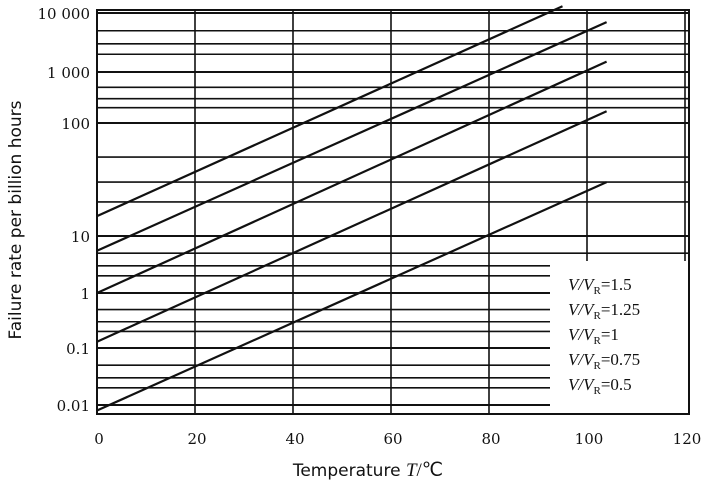  What do you see at coordinates (64, 14) in the screenshot?
I see `y-tick-label: 10 000` at bounding box center [64, 14].